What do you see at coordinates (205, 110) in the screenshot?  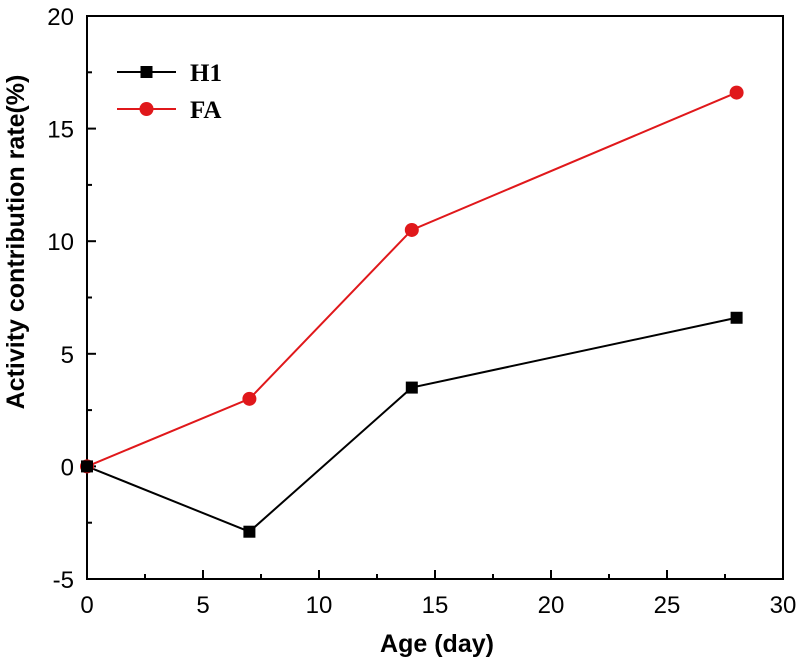 I see `legend-label-fa: FA` at bounding box center [205, 110].